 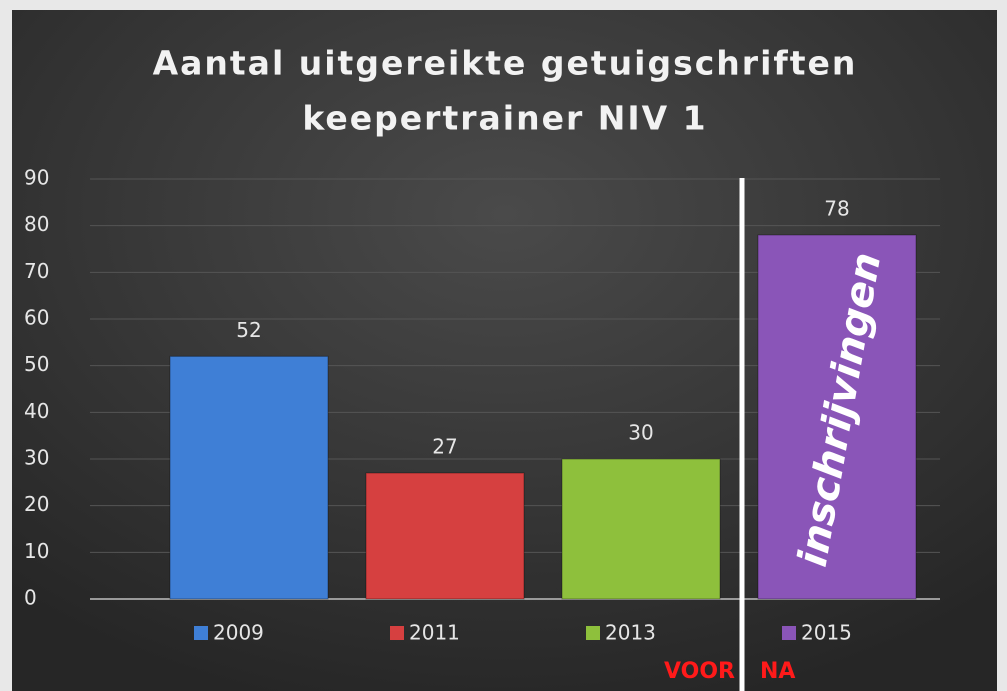 I want to click on x-tick-label: 2013, so click(x=630, y=633).